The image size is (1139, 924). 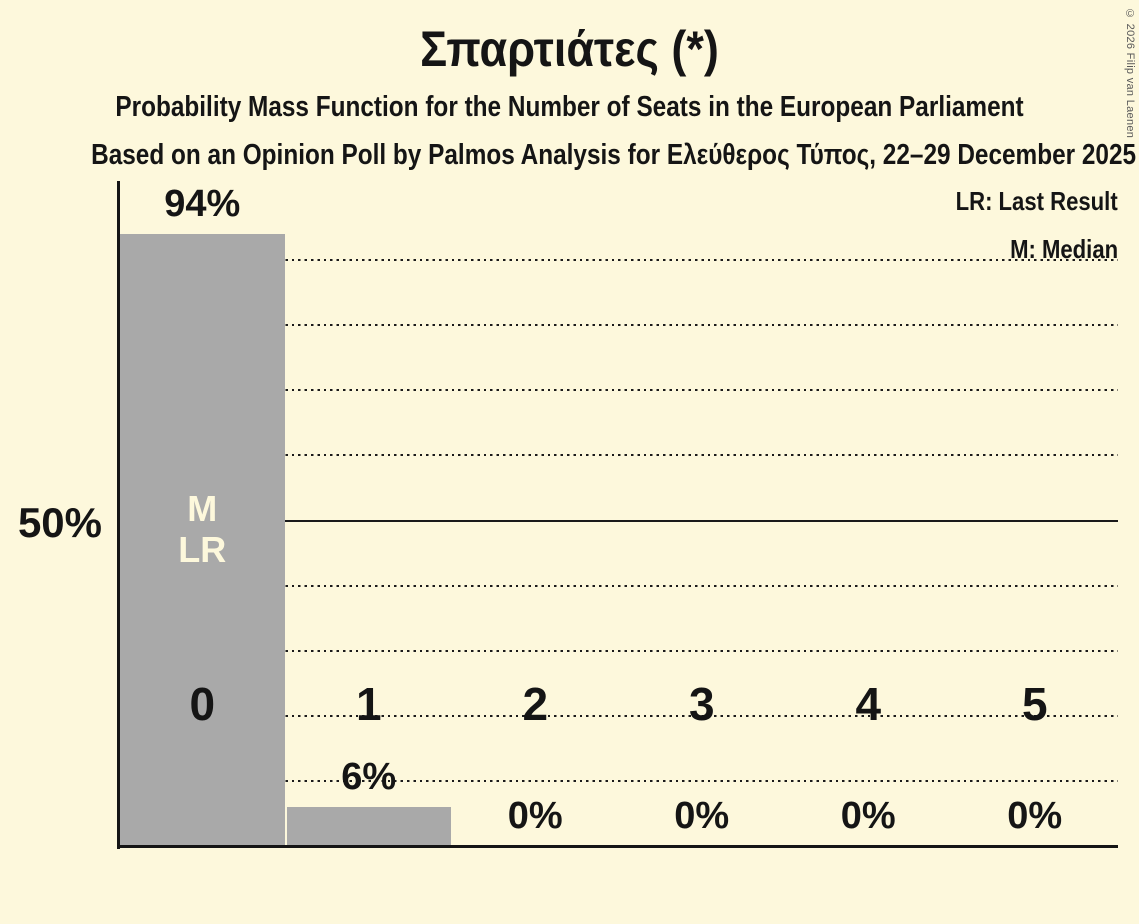 What do you see at coordinates (202, 549) in the screenshot?
I see `last-result-marker-label: LR` at bounding box center [202, 549].